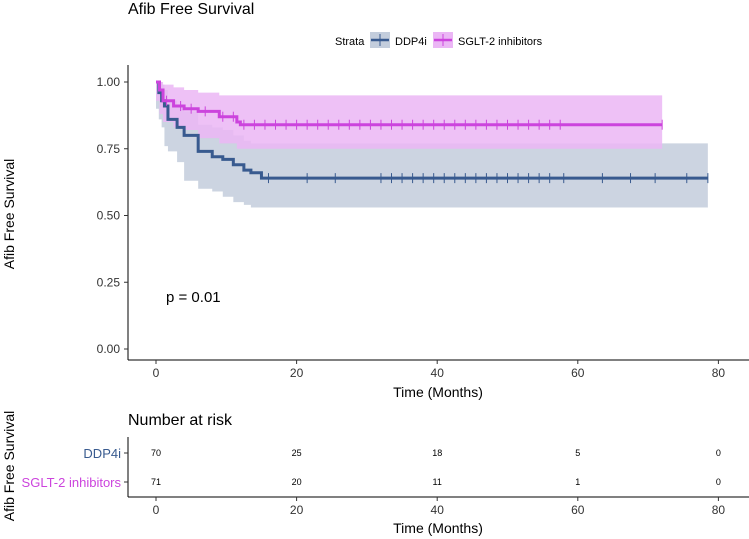 This screenshot has width=749, height=539. Describe the element at coordinates (9, 214) in the screenshot. I see `main-y-axis-label: Afib Free Survival` at that location.